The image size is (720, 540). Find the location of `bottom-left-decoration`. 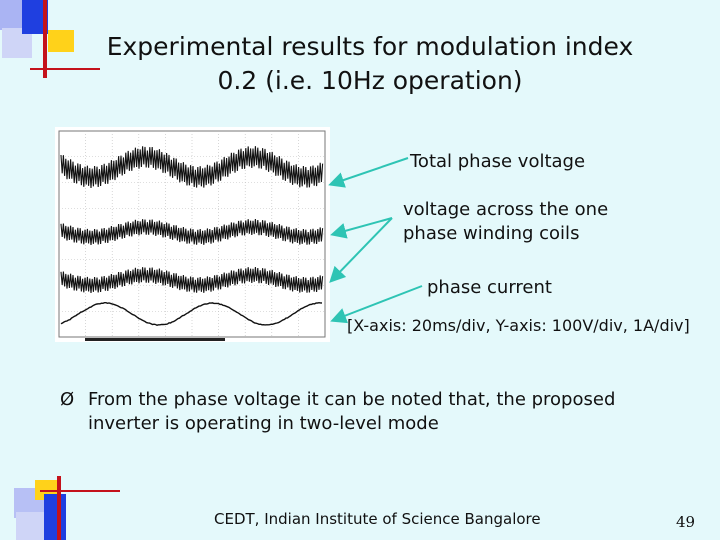

bottom-left-decoration is located at coordinates (60, 505).